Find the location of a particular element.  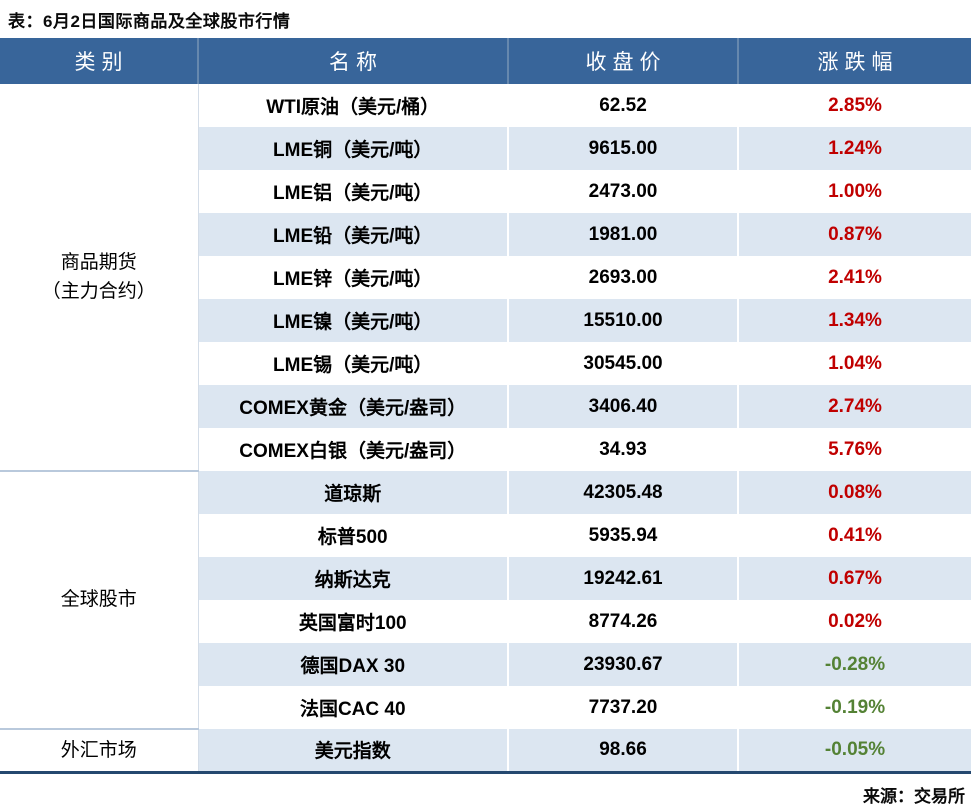

table-header: 类别 名称 收盘价 涨跌幅 is located at coordinates (485, 61).